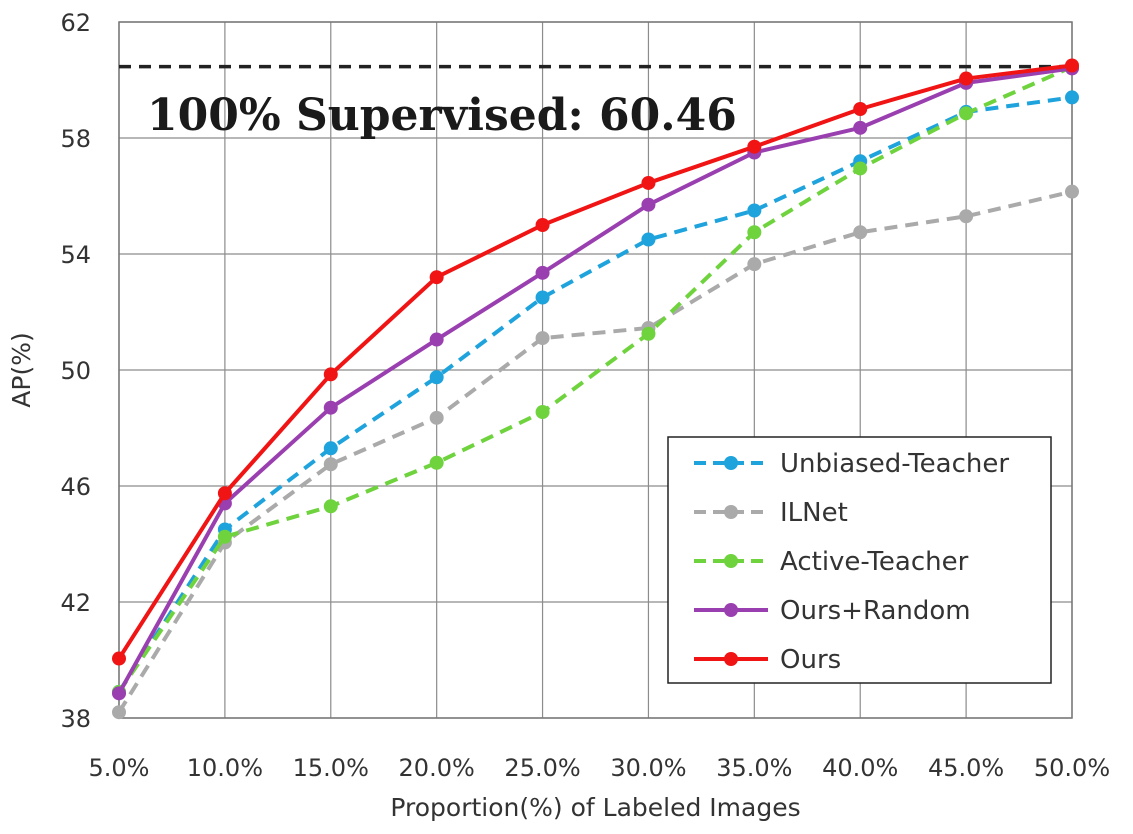 The height and width of the screenshot is (834, 1133). Describe the element at coordinates (648, 768) in the screenshot. I see `x-tick-label: 30.0%` at that location.